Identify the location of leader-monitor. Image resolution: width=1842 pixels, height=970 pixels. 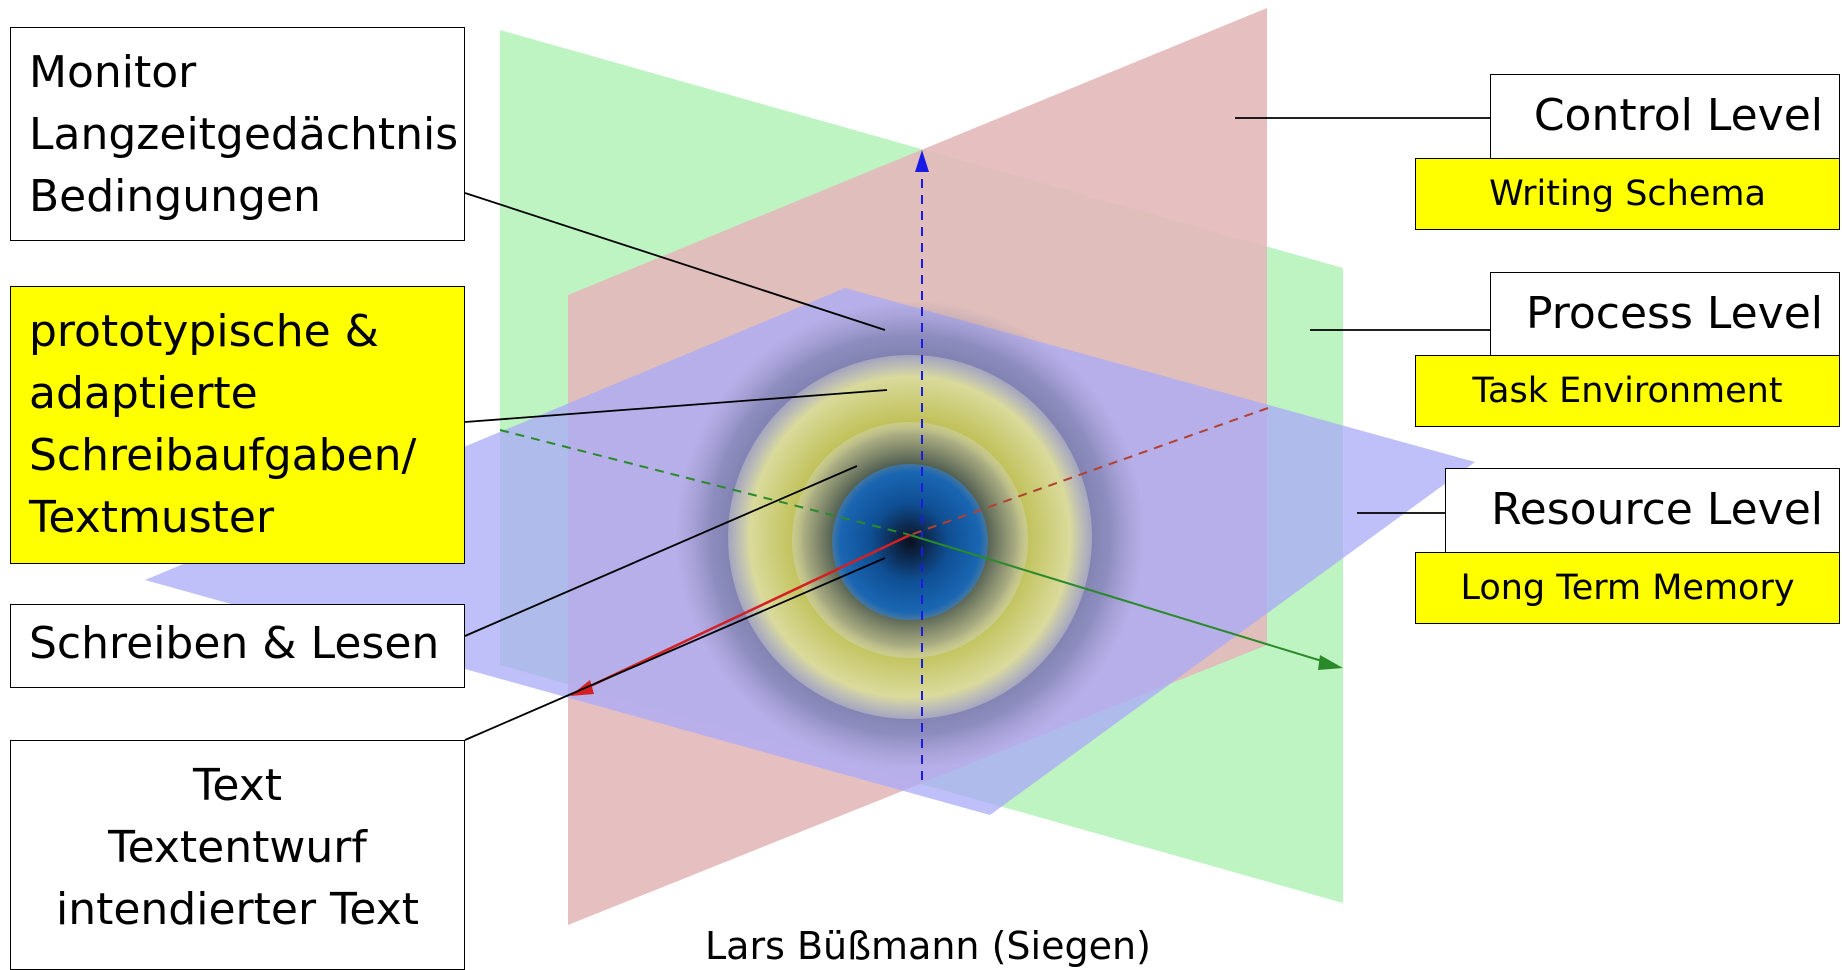
(675, 261).